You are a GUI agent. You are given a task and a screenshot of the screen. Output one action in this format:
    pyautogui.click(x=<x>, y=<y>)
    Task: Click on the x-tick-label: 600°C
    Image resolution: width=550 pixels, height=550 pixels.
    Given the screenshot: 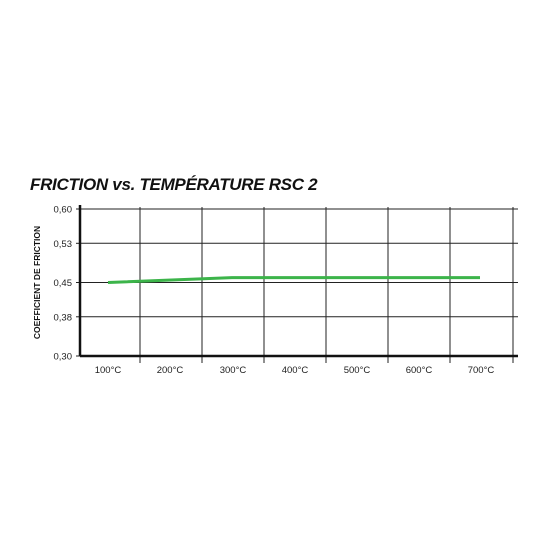 What is the action you would take?
    pyautogui.click(x=419, y=370)
    